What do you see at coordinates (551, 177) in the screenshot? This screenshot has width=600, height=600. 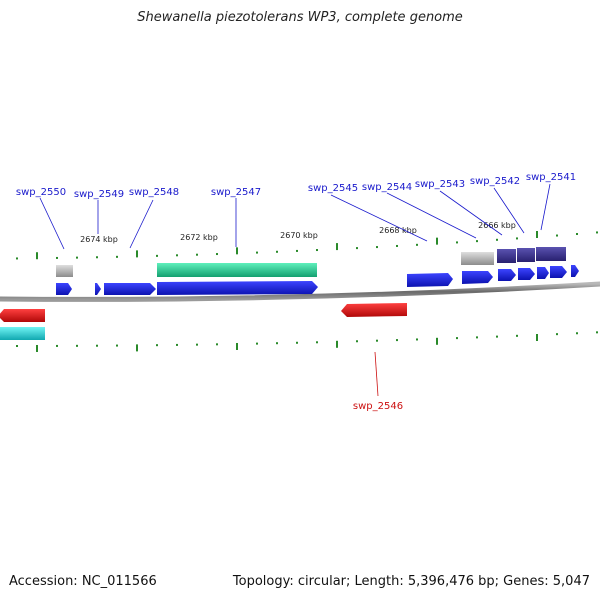 I see `gene-label-swp-2541: swp_2541` at bounding box center [551, 177].